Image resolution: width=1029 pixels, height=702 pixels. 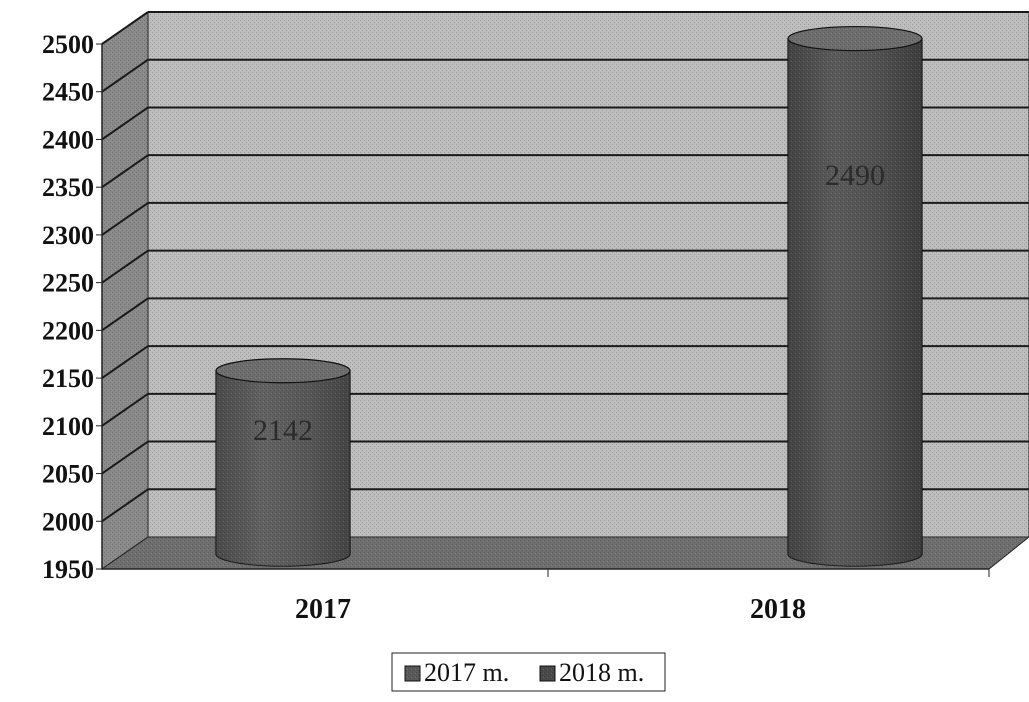 I want to click on y-tick-label: 2500, so click(x=68, y=44).